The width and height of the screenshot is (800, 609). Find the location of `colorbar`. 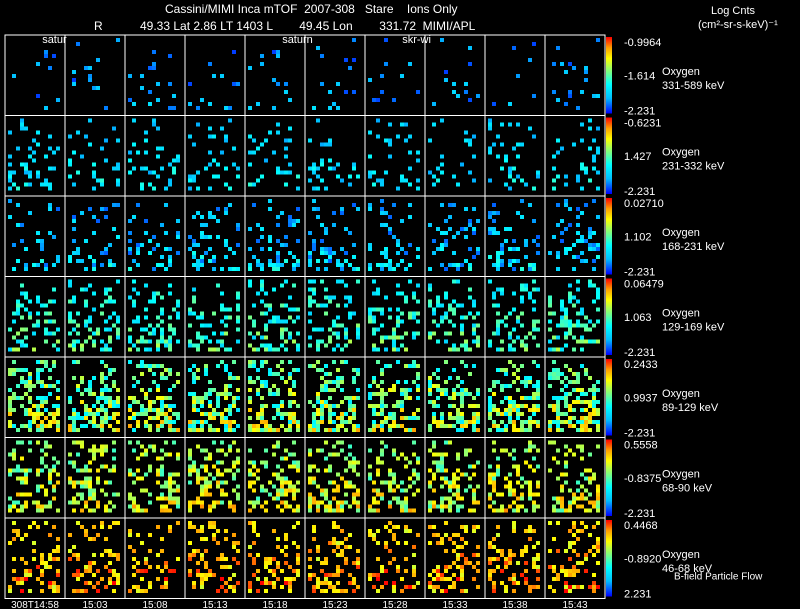

colorbar is located at coordinates (609, 75).